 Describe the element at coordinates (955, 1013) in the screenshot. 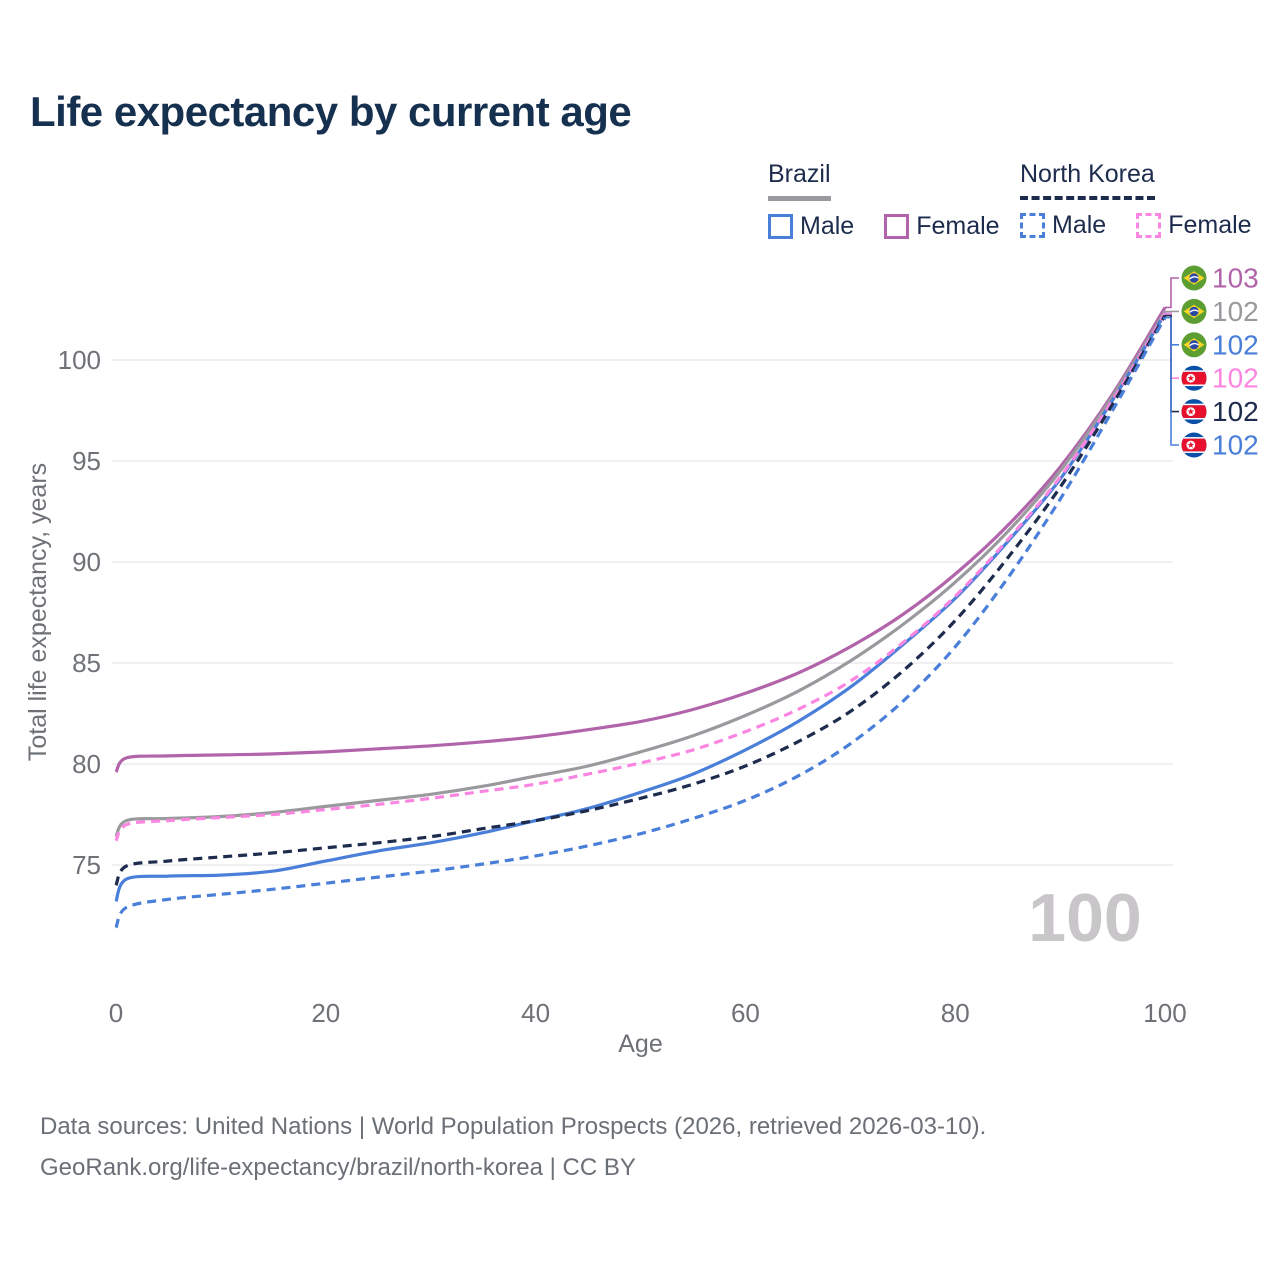

I see `x-tick-label-80: 80` at that location.